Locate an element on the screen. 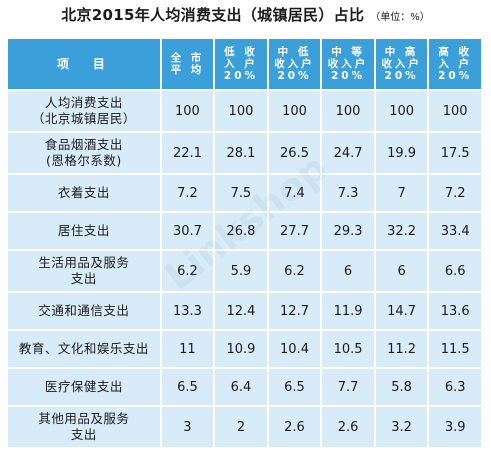 Image resolution: width=491 pixels, height=452 pixels. table-cell: 11.2 is located at coordinates (401, 349).